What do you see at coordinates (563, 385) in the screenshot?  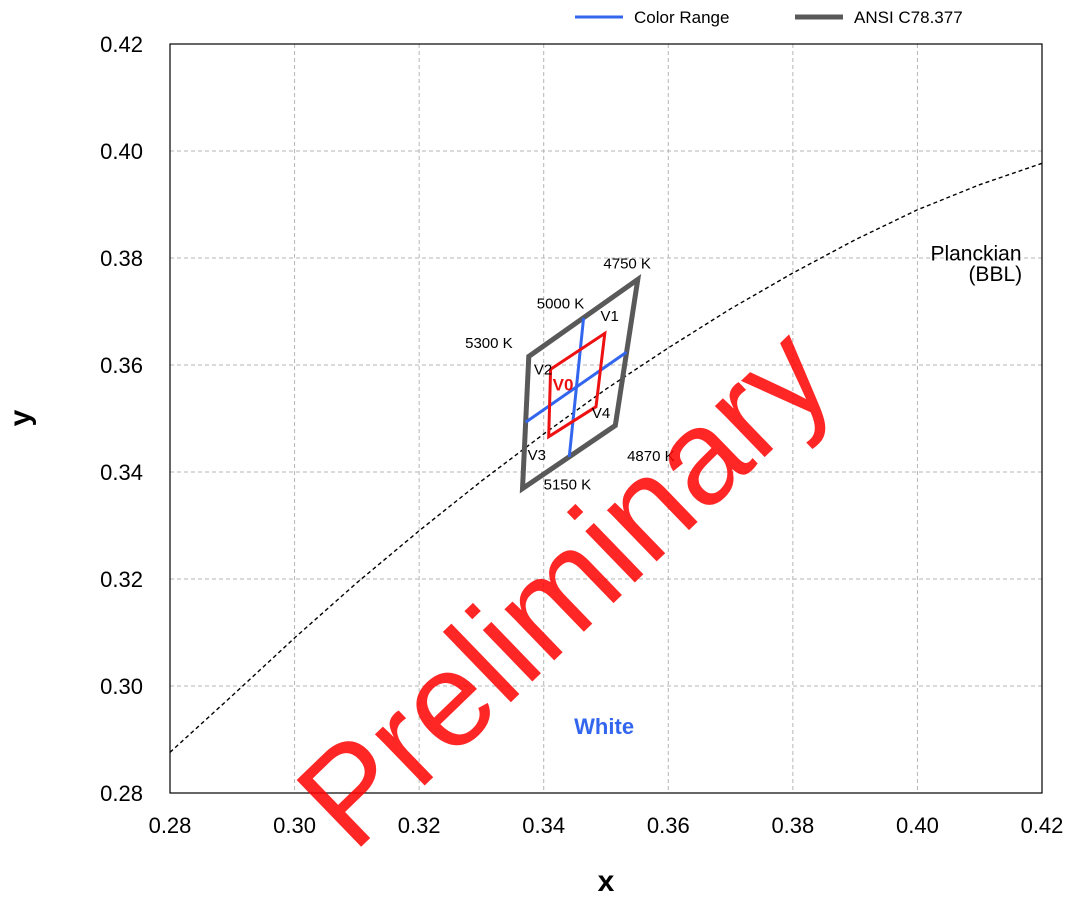 I see `annotation-label: V0` at bounding box center [563, 385].